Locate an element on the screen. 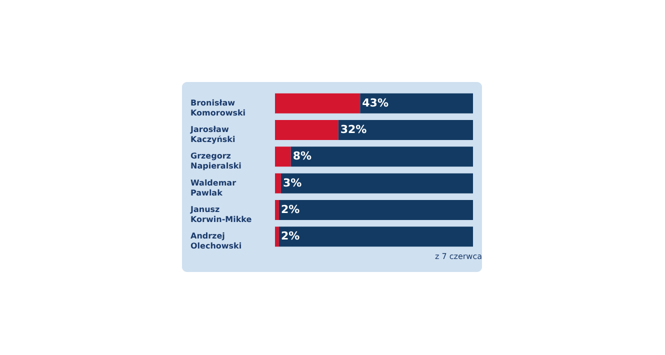 The height and width of the screenshot is (355, 665). y-tick-label: Jarosław Kaczyński is located at coordinates (213, 134).